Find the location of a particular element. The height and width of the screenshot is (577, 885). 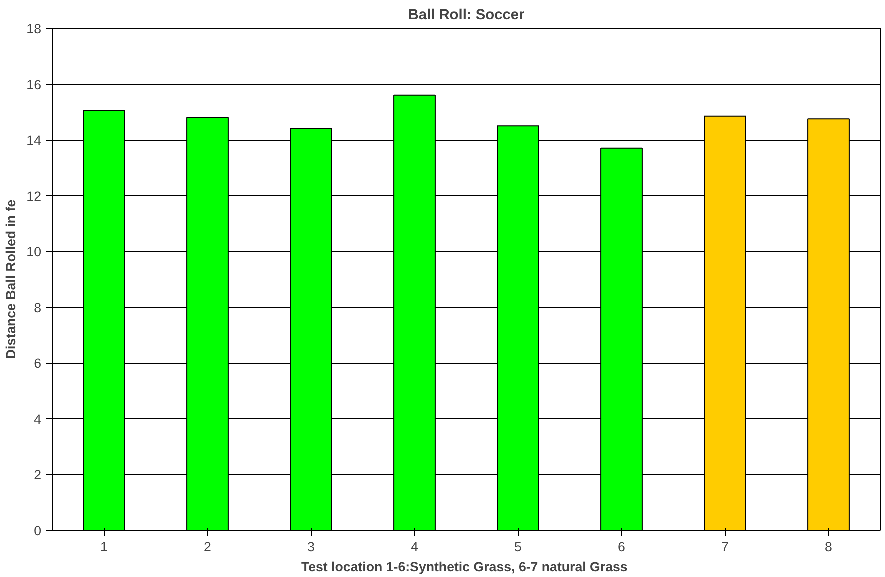

chart-title: Ball Roll: Soccer is located at coordinates (467, 16).